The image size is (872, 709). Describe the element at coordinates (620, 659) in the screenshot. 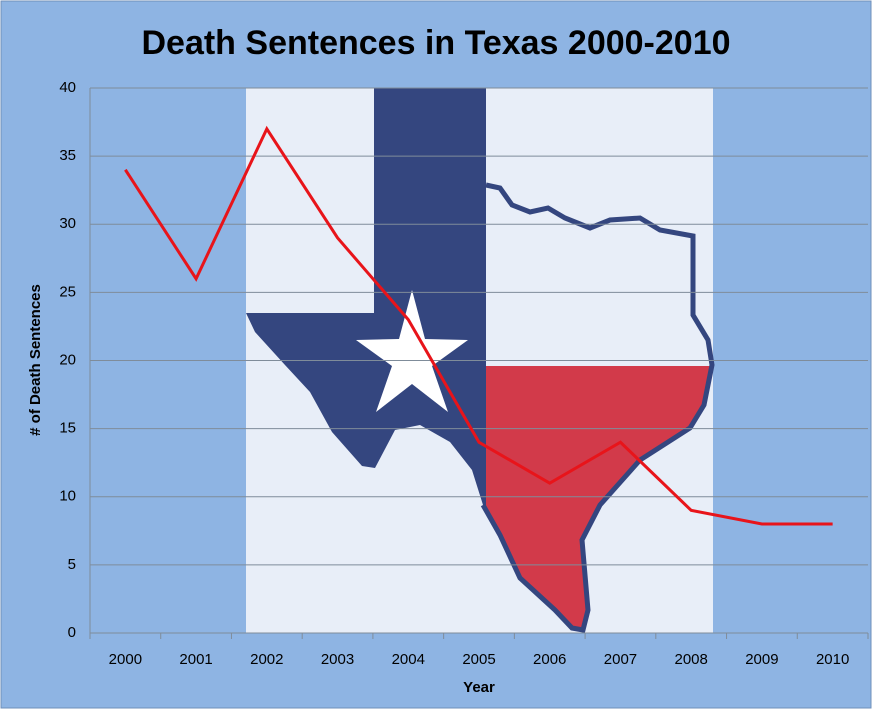

I see `x-tick-label: 2007` at that location.